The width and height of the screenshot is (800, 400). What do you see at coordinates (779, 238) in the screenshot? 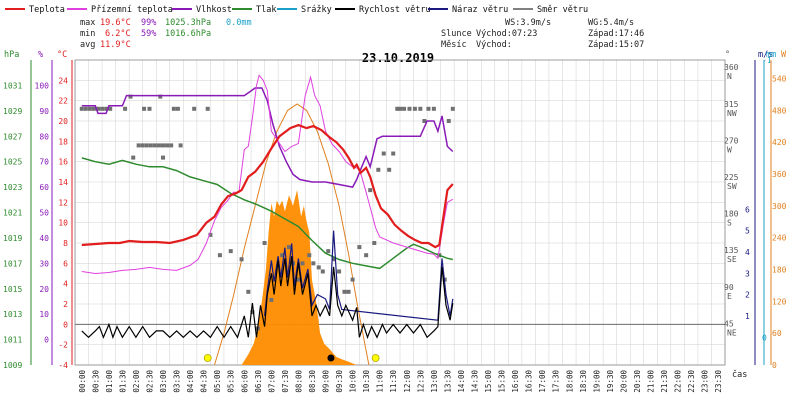
I see `tick-solar: 240` at bounding box center [779, 238].